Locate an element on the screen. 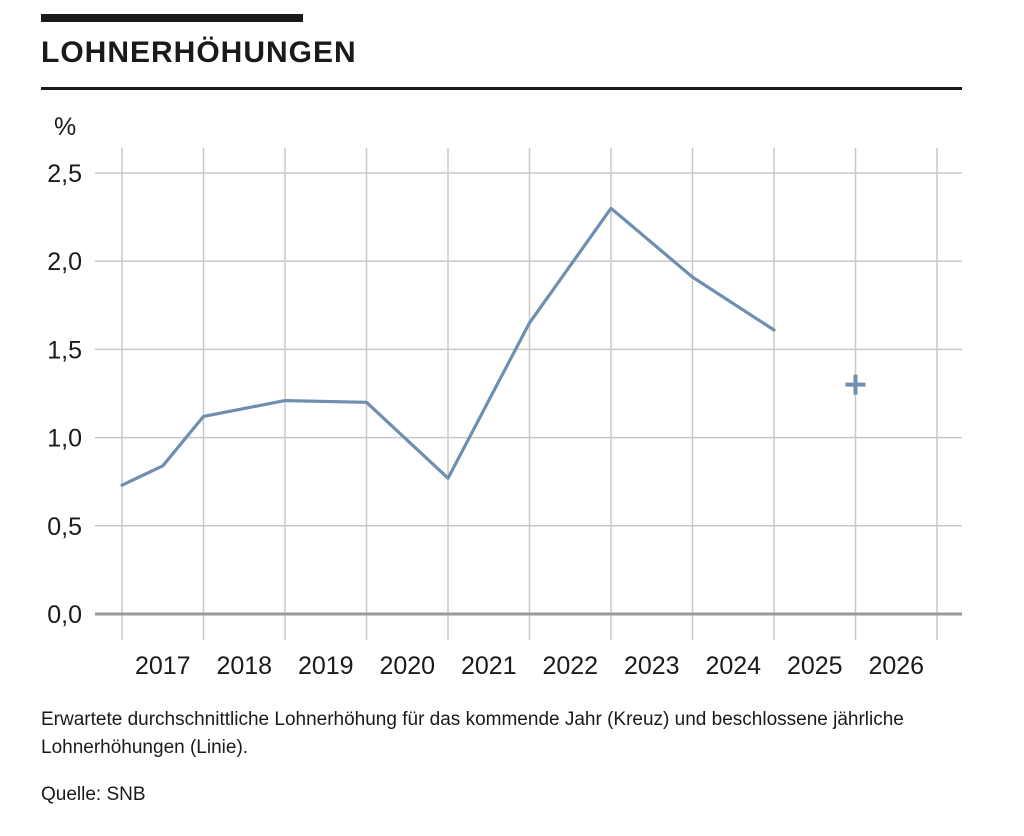 This screenshot has height=836, width=1024. page-title: LOHNERHÖHUNGEN is located at coordinates (199, 52).